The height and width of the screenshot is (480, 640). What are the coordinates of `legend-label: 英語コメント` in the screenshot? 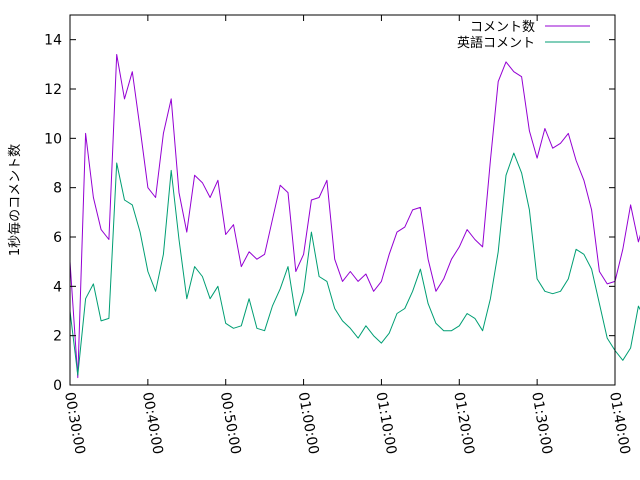 It's located at (496, 43).